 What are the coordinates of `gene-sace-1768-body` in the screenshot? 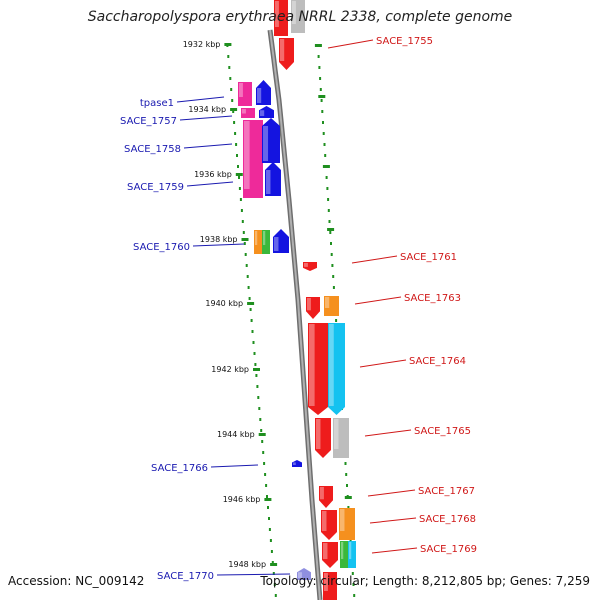 It's located at (347, 524).